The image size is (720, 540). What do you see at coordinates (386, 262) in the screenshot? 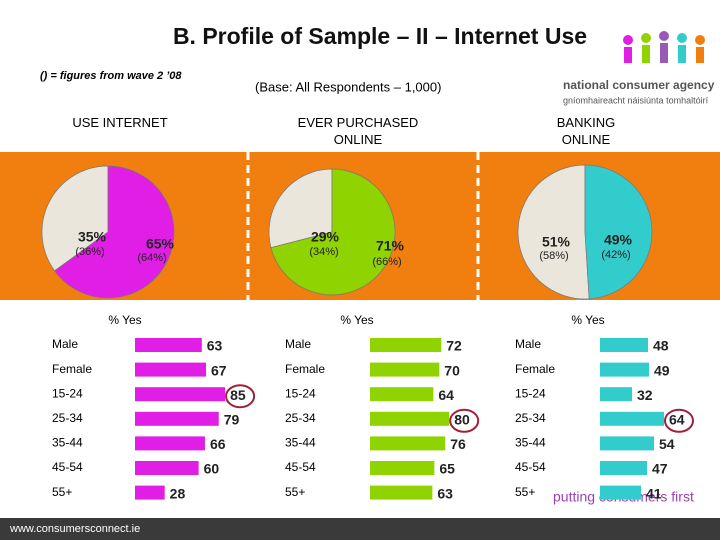
I see `previous-label: (66%)` at bounding box center [386, 262].